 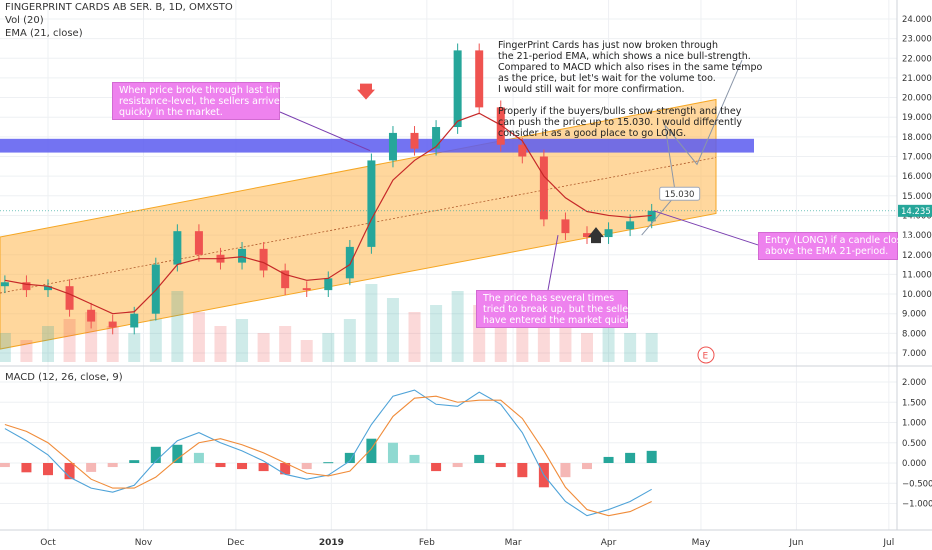 What do you see at coordinates (917, 197) in the screenshot?
I see `price-tick-label: 15.000` at bounding box center [917, 197].